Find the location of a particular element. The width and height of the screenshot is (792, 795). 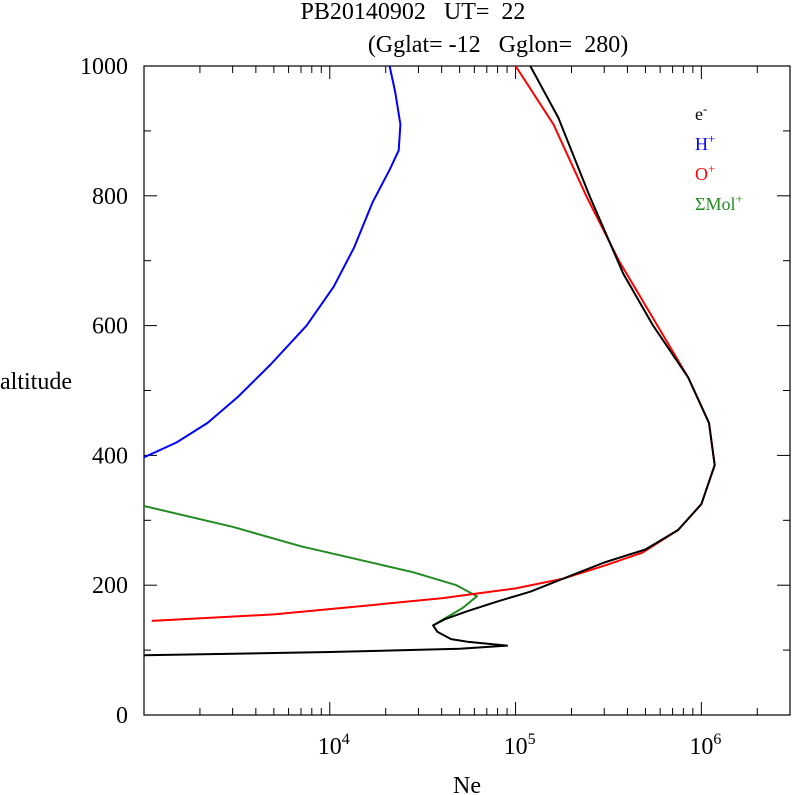

legend-entry: H+ is located at coordinates (705, 142).